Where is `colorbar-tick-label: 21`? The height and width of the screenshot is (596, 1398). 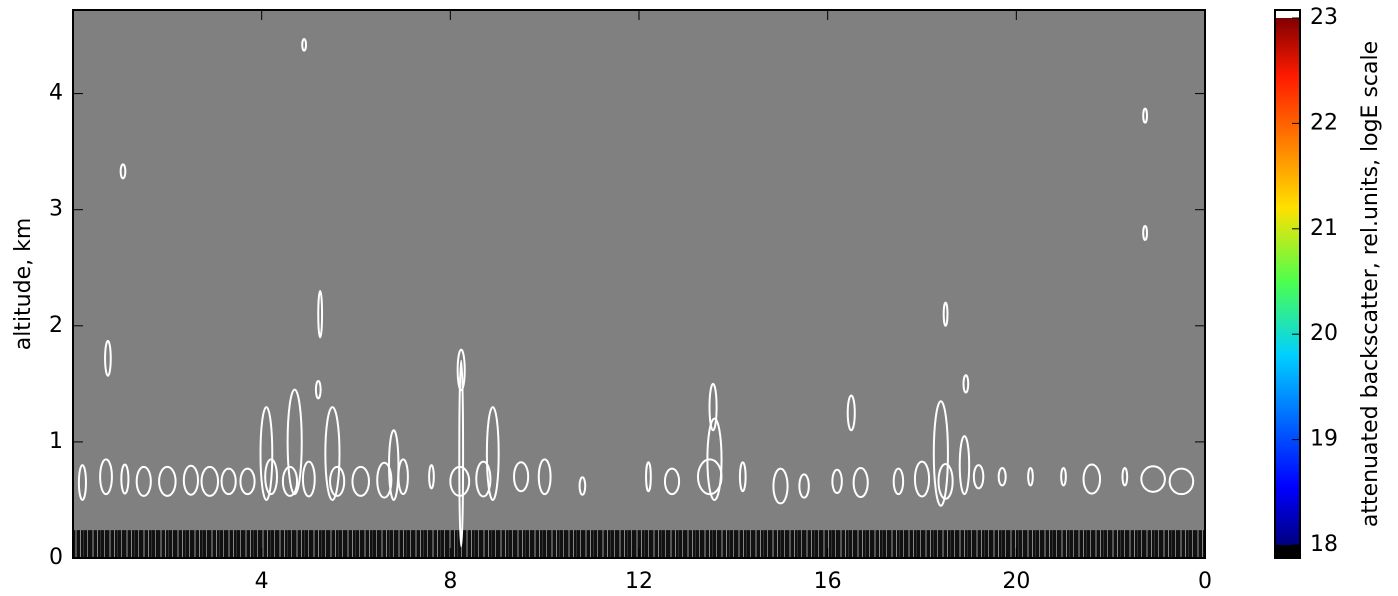 colorbar-tick-label: 21 is located at coordinates (1324, 228).